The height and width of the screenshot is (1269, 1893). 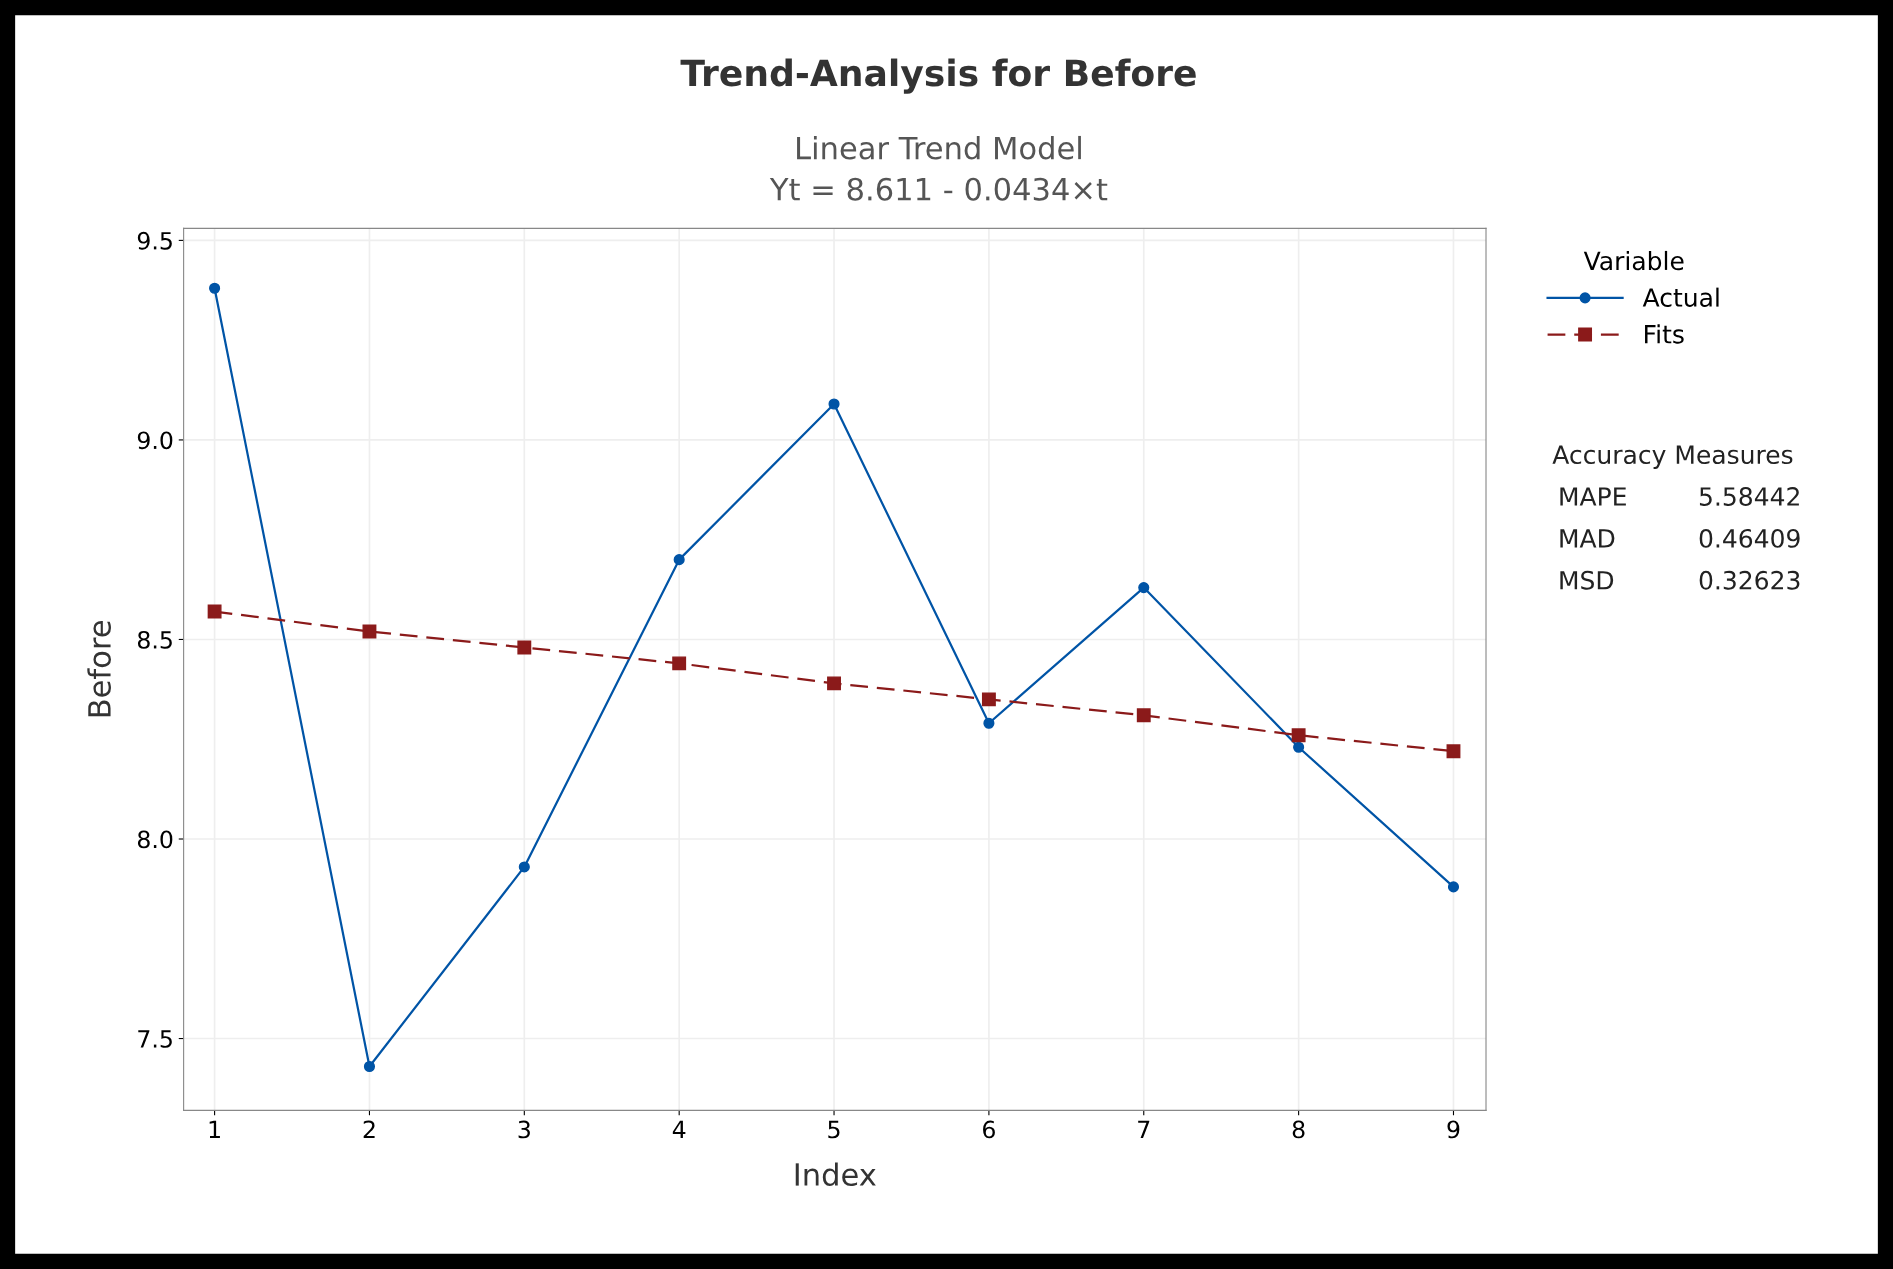 I want to click on legend-label: Fits, so click(x=1664, y=334).